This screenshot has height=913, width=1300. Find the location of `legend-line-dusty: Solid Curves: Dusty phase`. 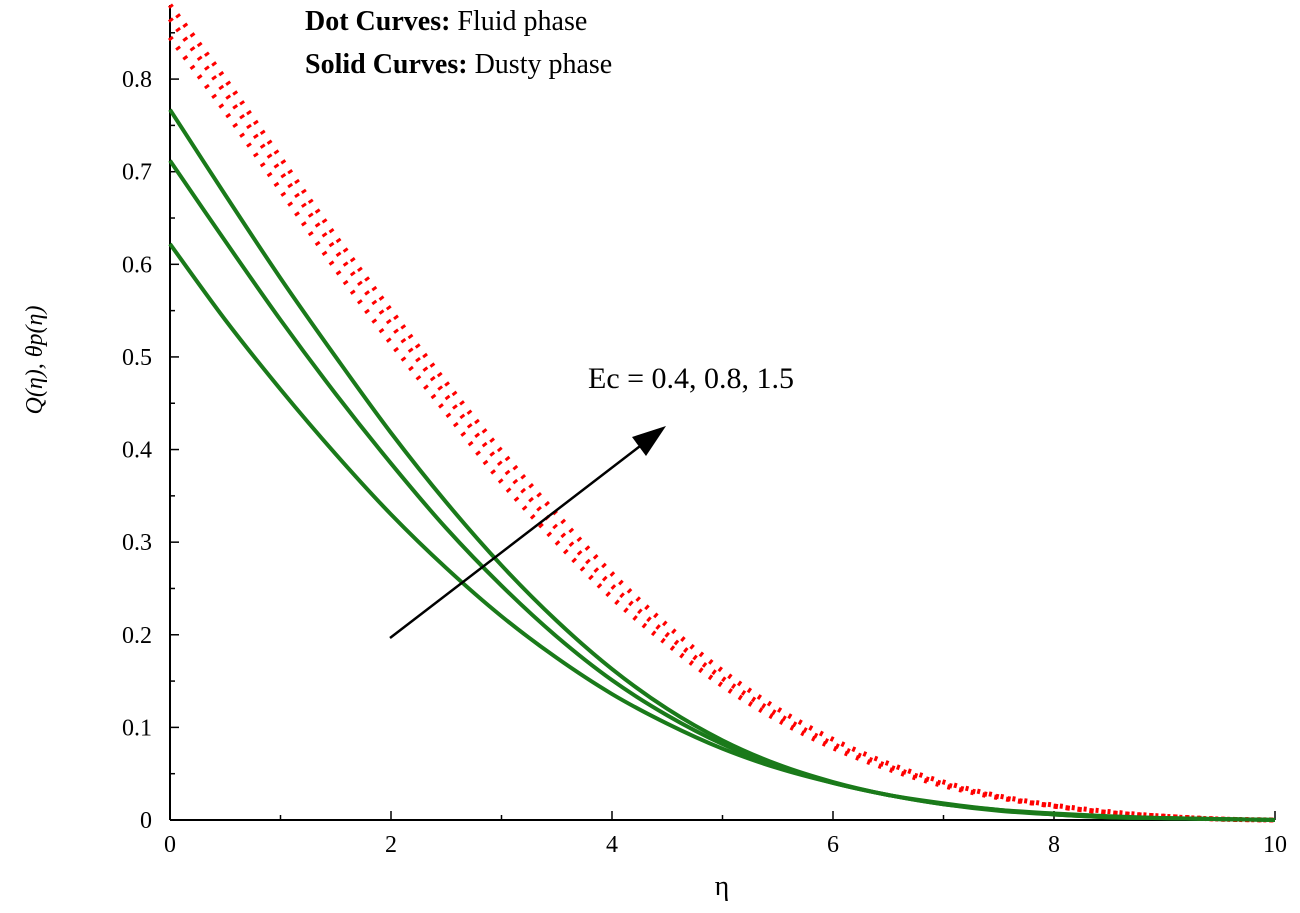

legend-line-dusty: Solid Curves: Dusty phase is located at coordinates (458, 64).